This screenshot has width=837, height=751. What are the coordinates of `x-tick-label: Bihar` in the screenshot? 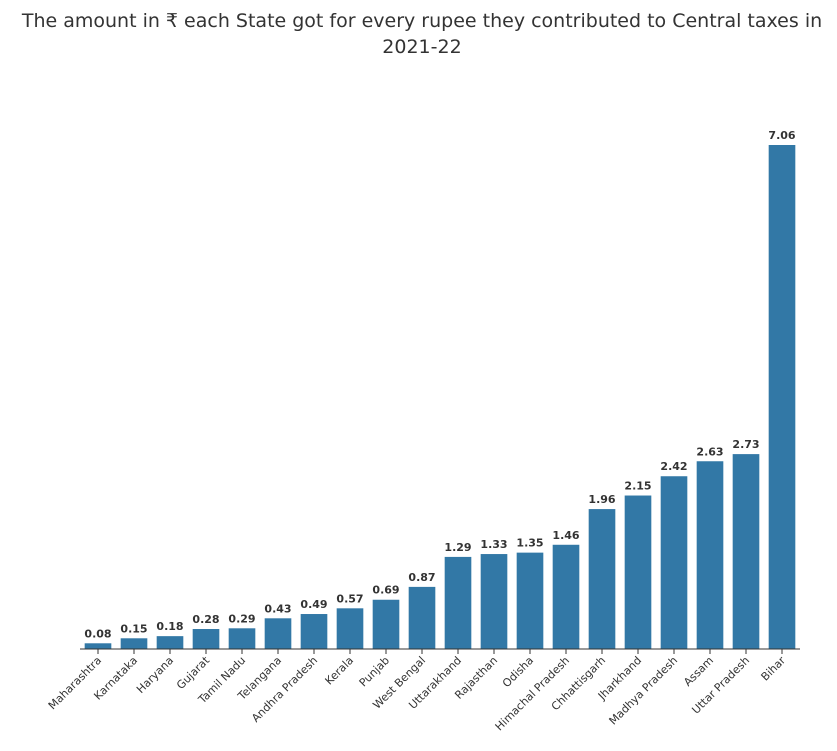 It's located at (774, 669).